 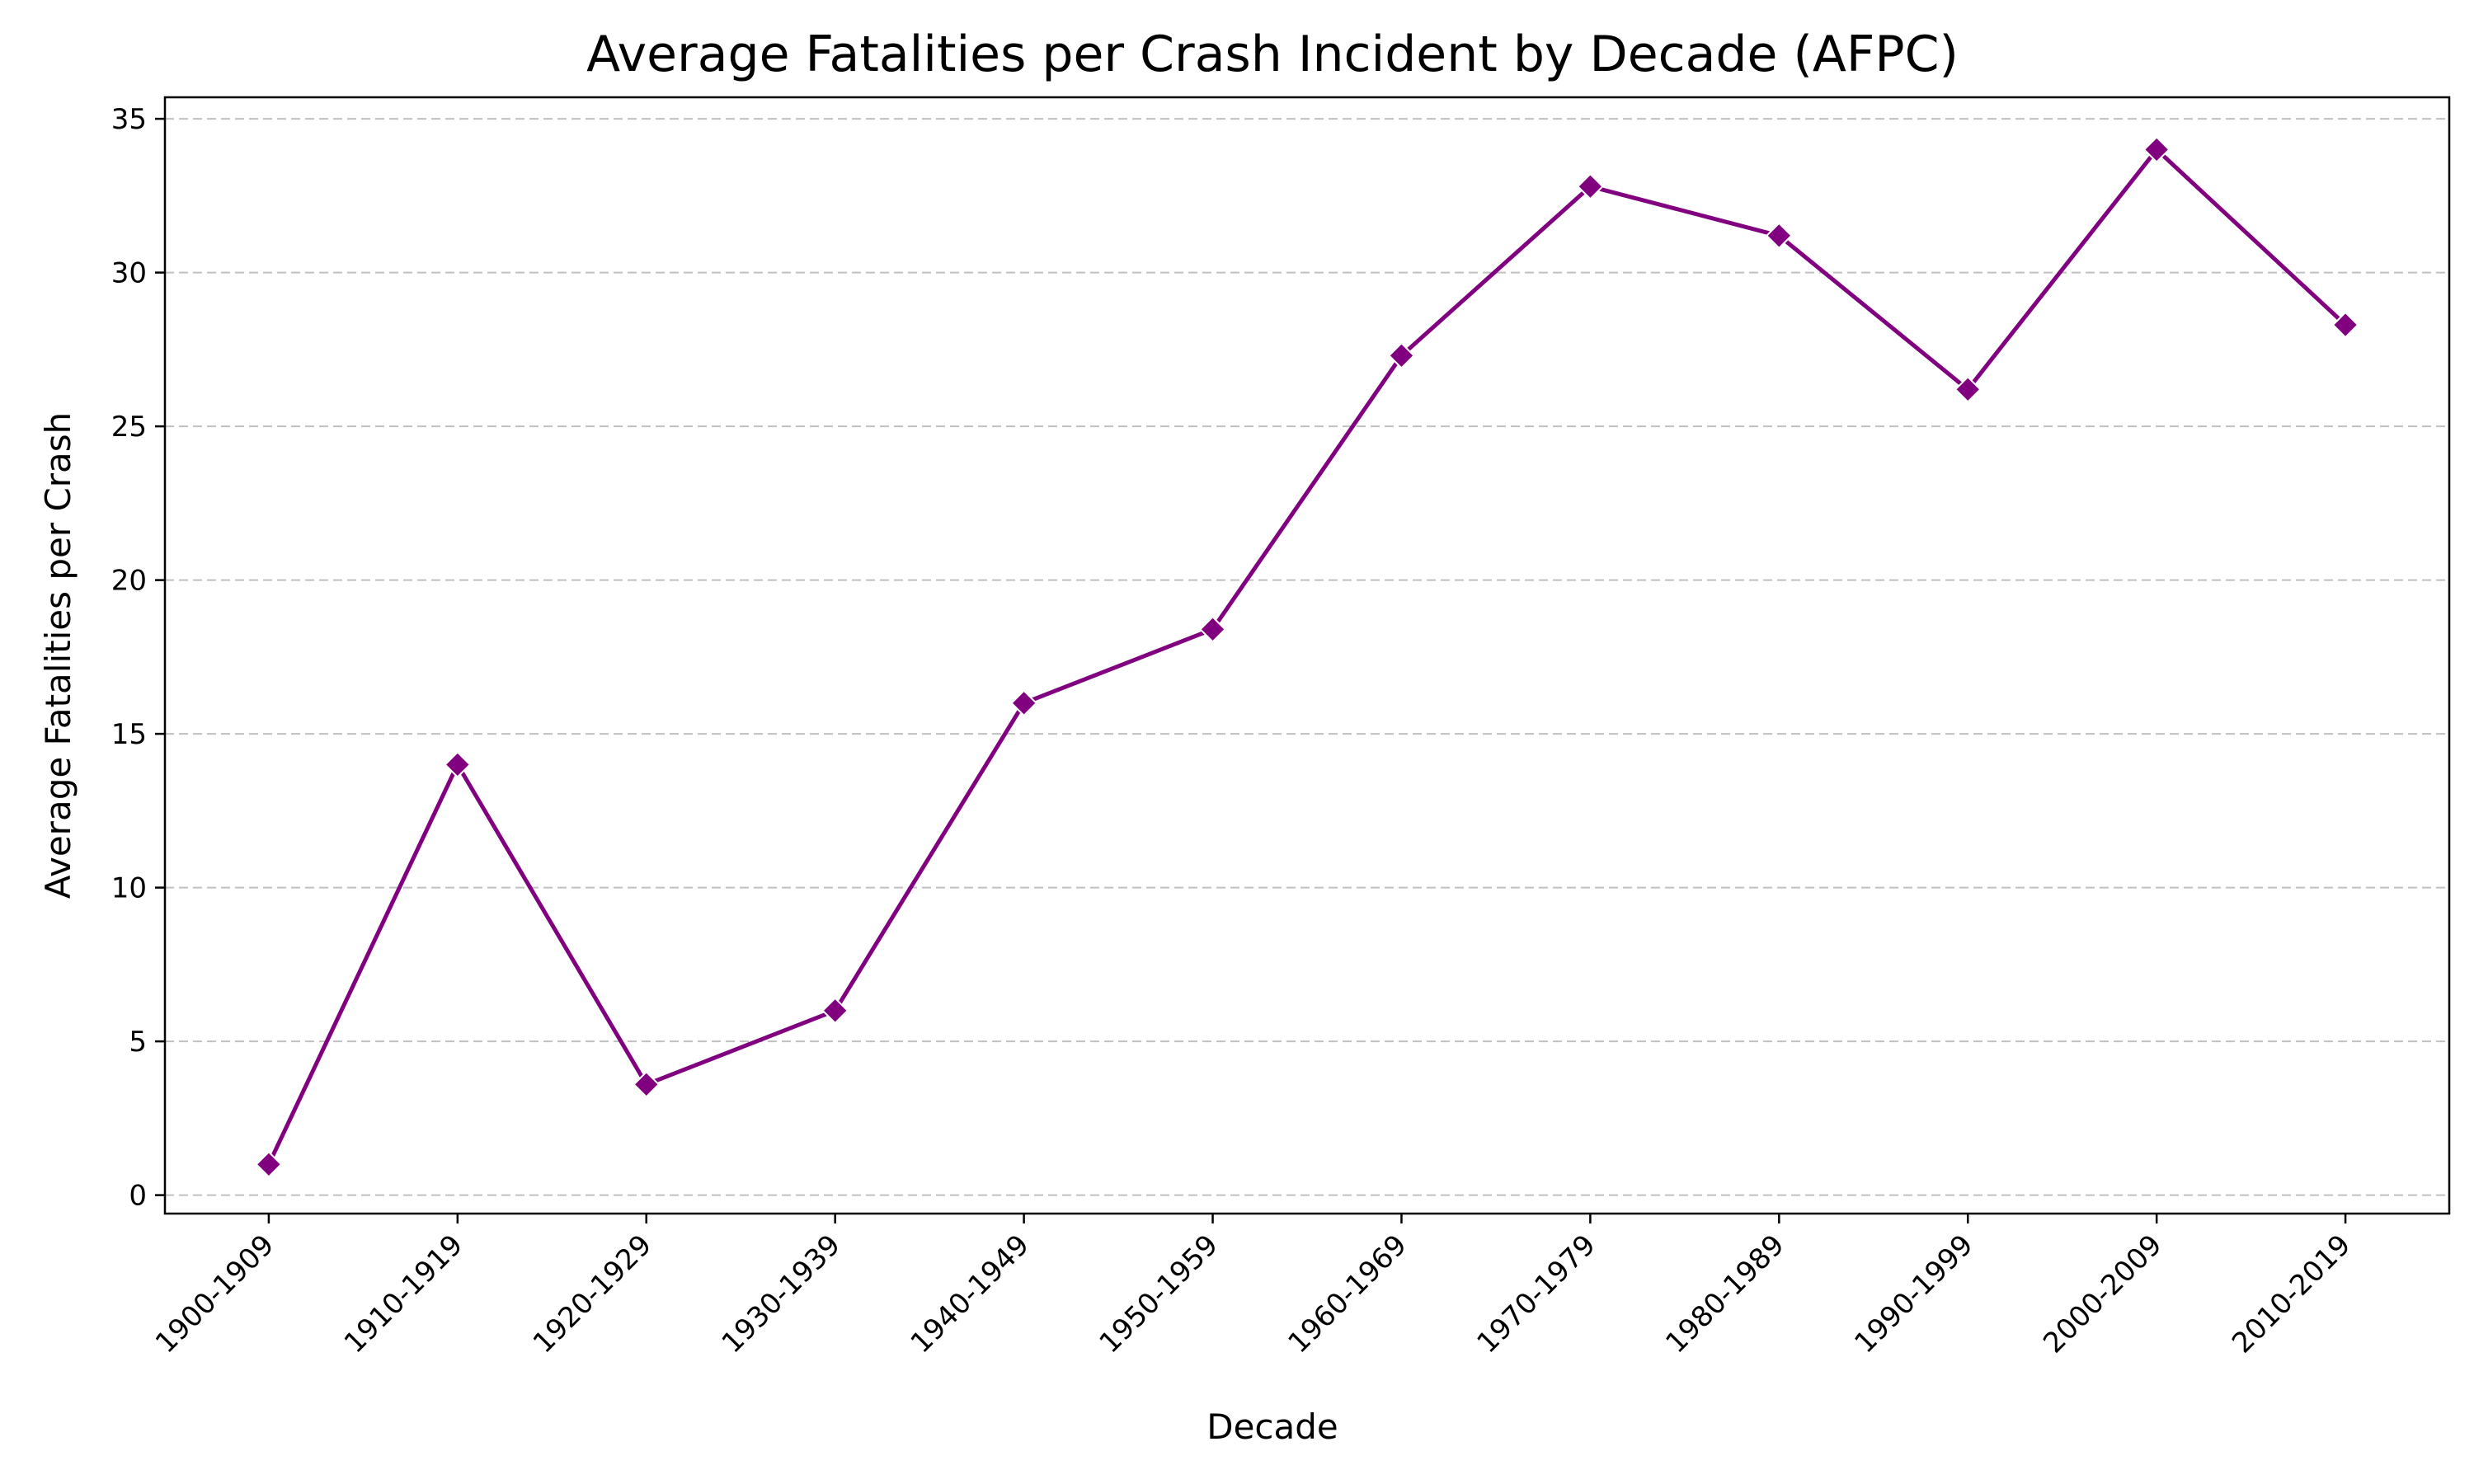 I want to click on data-point-1930-1939, so click(x=835, y=1011).